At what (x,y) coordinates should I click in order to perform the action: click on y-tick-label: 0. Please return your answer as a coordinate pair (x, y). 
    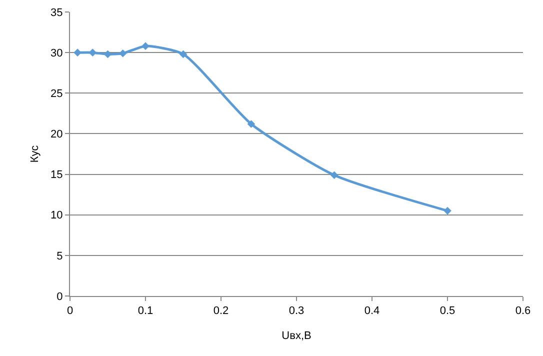
    Looking at the image, I should click on (59, 296).